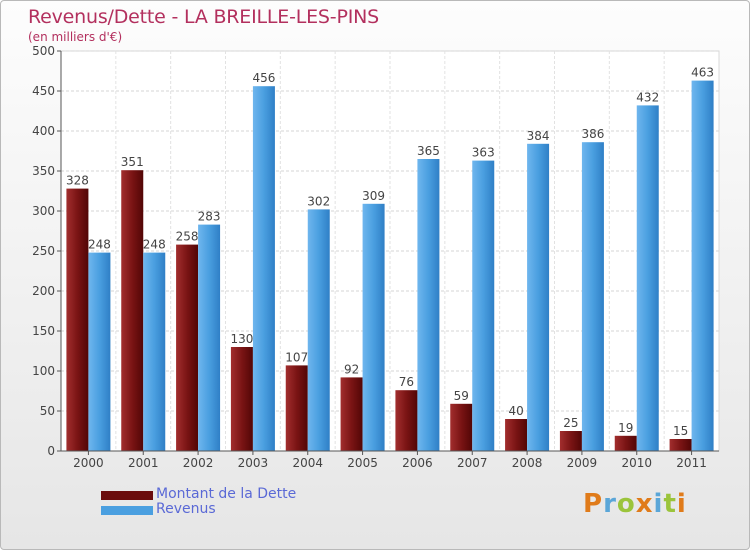  I want to click on x-tick-label: 2008, so click(527, 463).